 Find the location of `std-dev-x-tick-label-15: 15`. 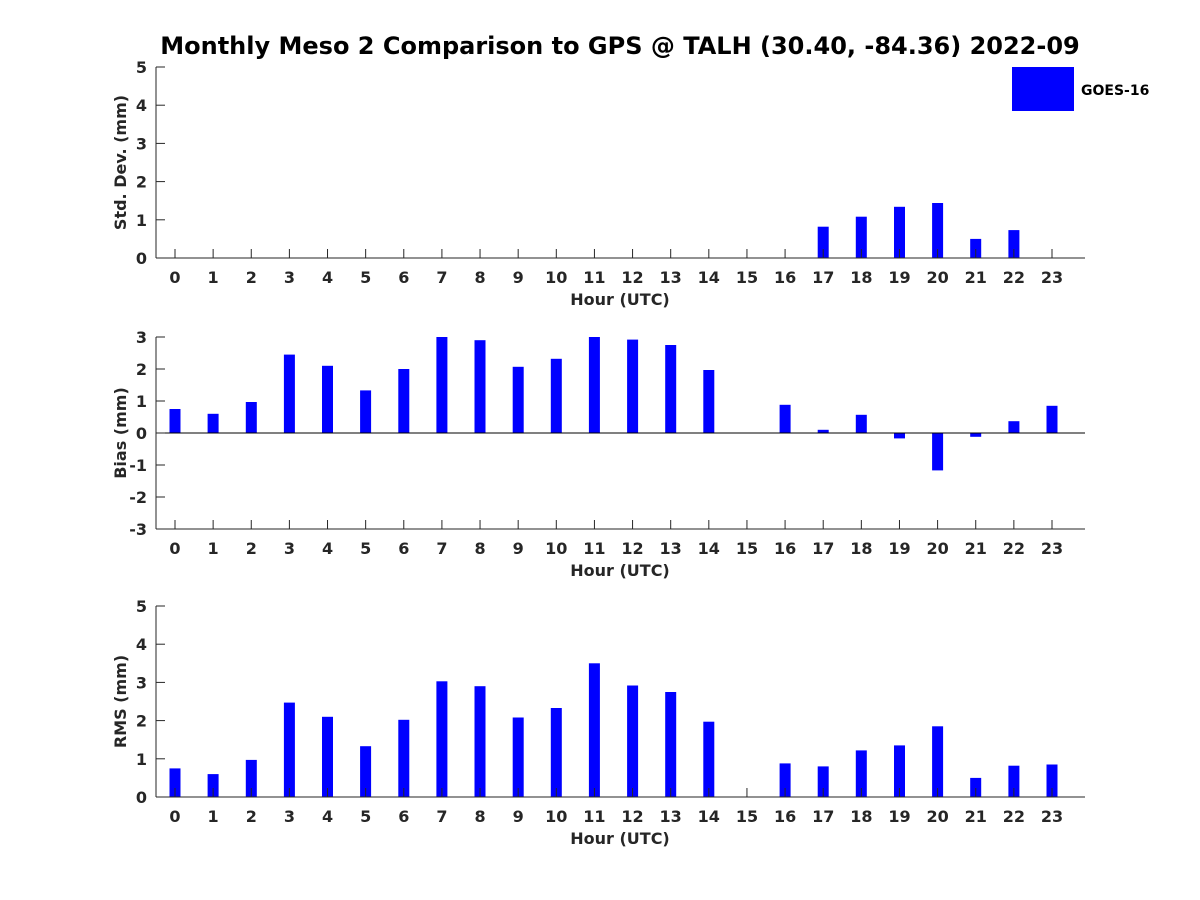

std-dev-x-tick-label-15: 15 is located at coordinates (747, 277).